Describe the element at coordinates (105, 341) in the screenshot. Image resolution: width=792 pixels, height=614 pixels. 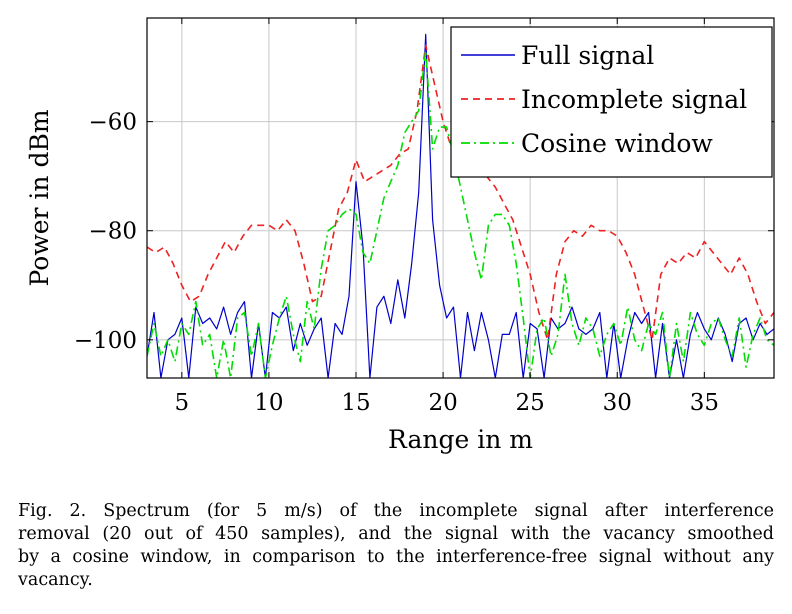
I see `y-tick-label: −100` at that location.